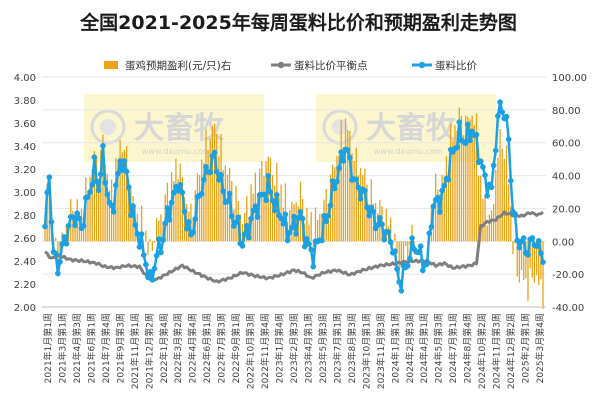 The width and height of the screenshot is (597, 414). I want to click on x-tick-label: 2021年7月第4周, so click(106, 348).